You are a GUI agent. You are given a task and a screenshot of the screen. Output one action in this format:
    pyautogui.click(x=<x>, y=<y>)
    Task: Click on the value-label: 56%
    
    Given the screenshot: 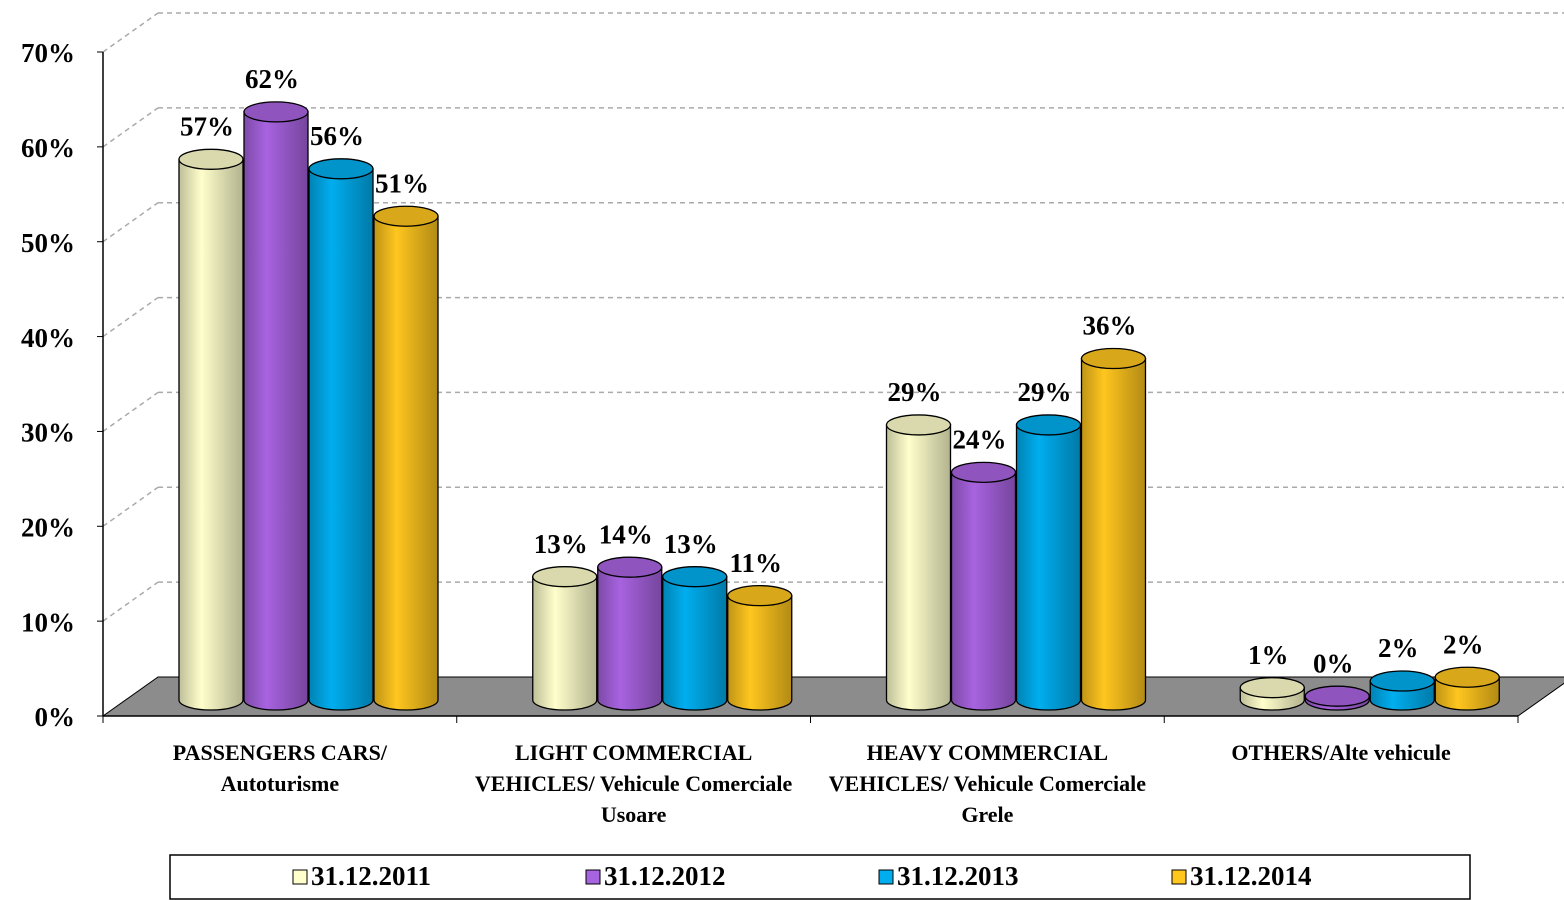 What is the action you would take?
    pyautogui.click(x=337, y=136)
    